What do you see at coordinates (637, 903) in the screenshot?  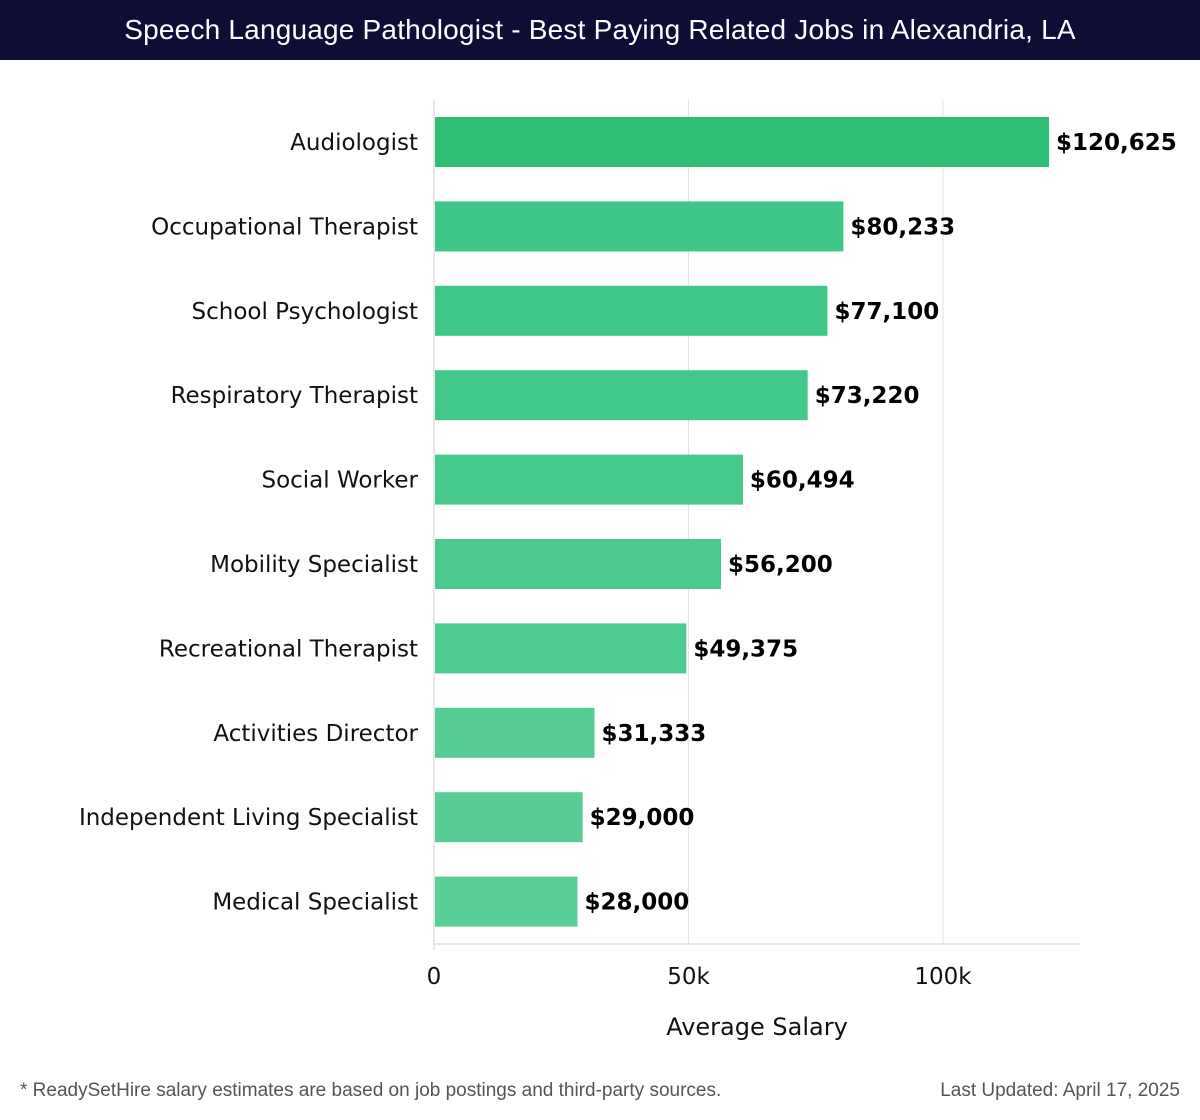 I see `value-label: $28,000` at bounding box center [637, 903].